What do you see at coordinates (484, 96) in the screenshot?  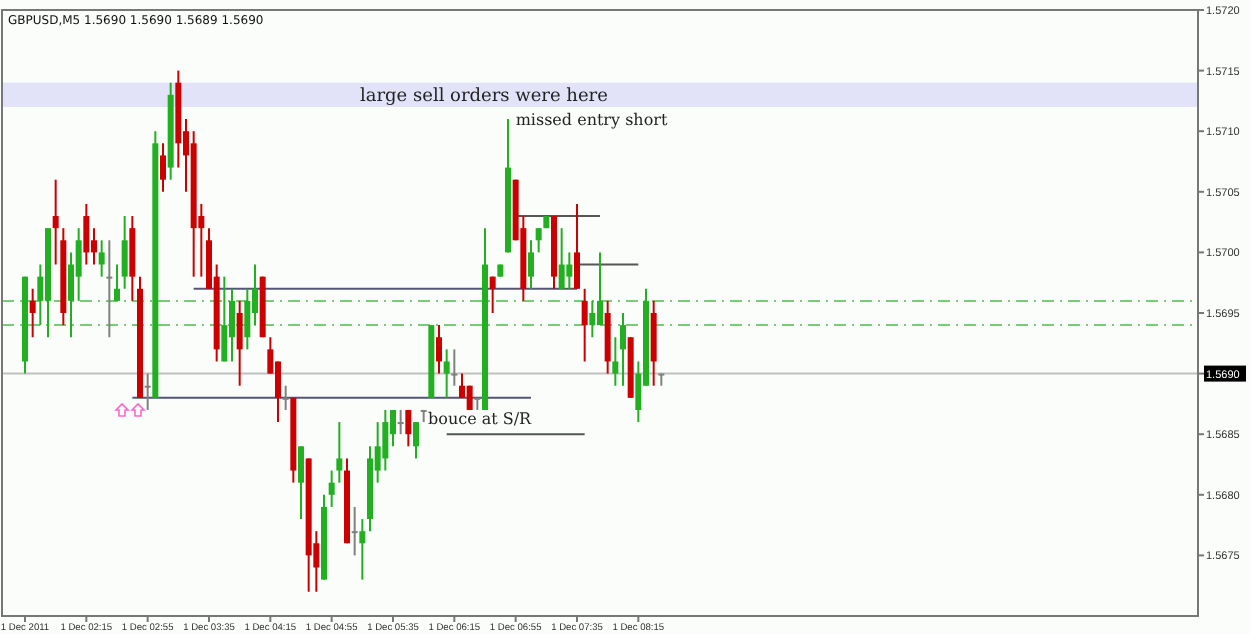 I see `band-label: large sell orders were here` at bounding box center [484, 96].